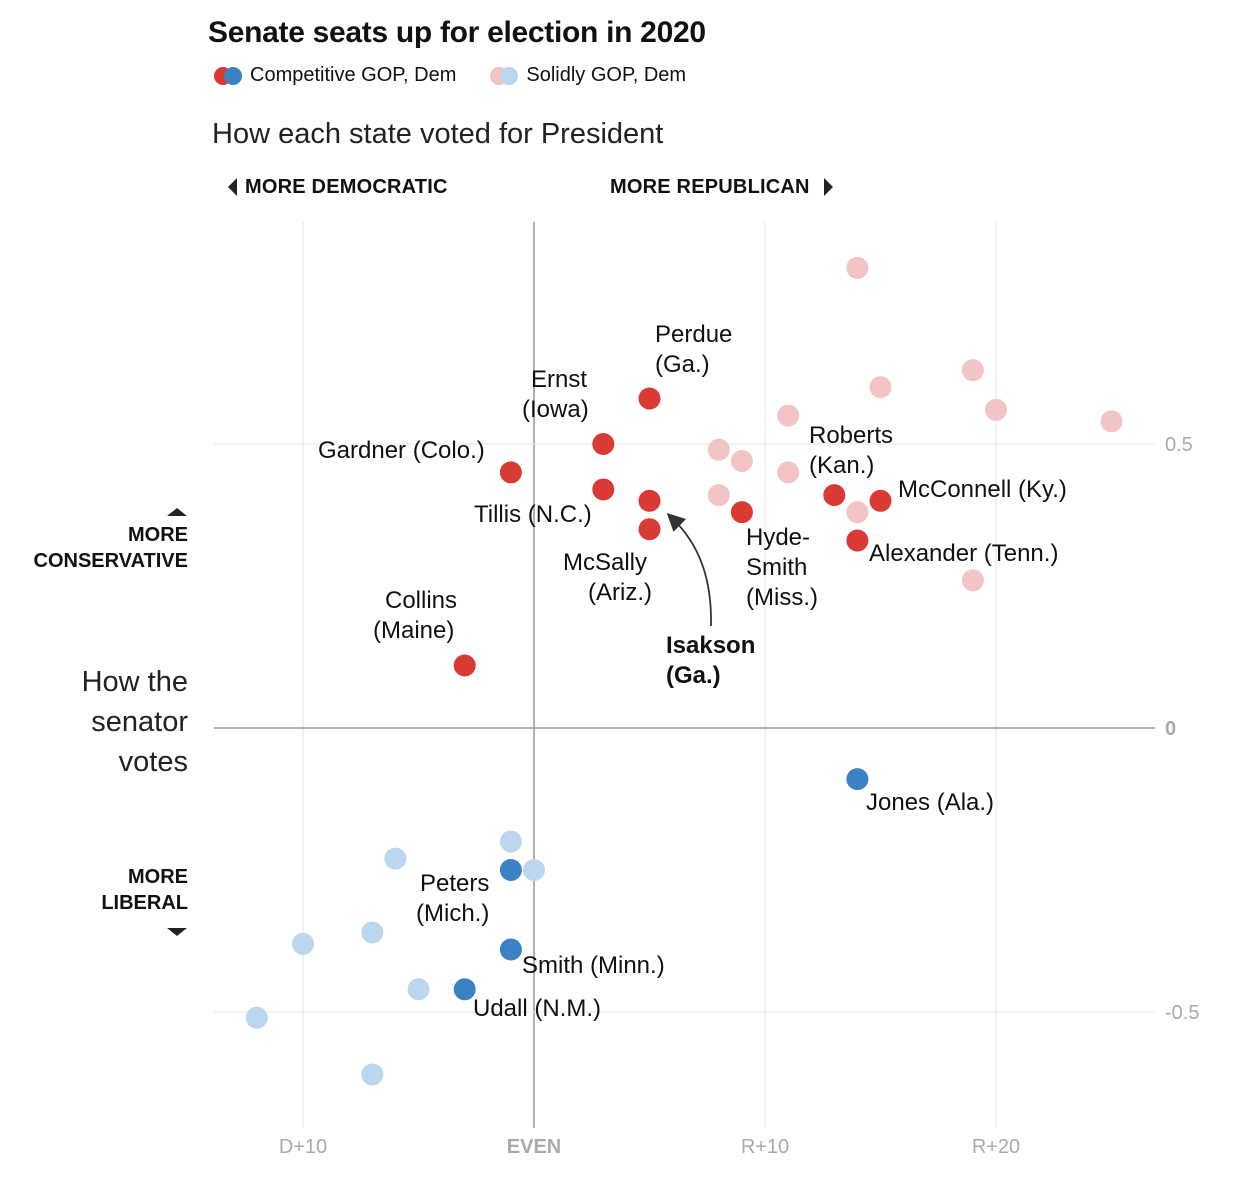 The width and height of the screenshot is (1236, 1200). I want to click on legend-dot-competitive-dem, so click(233, 75).